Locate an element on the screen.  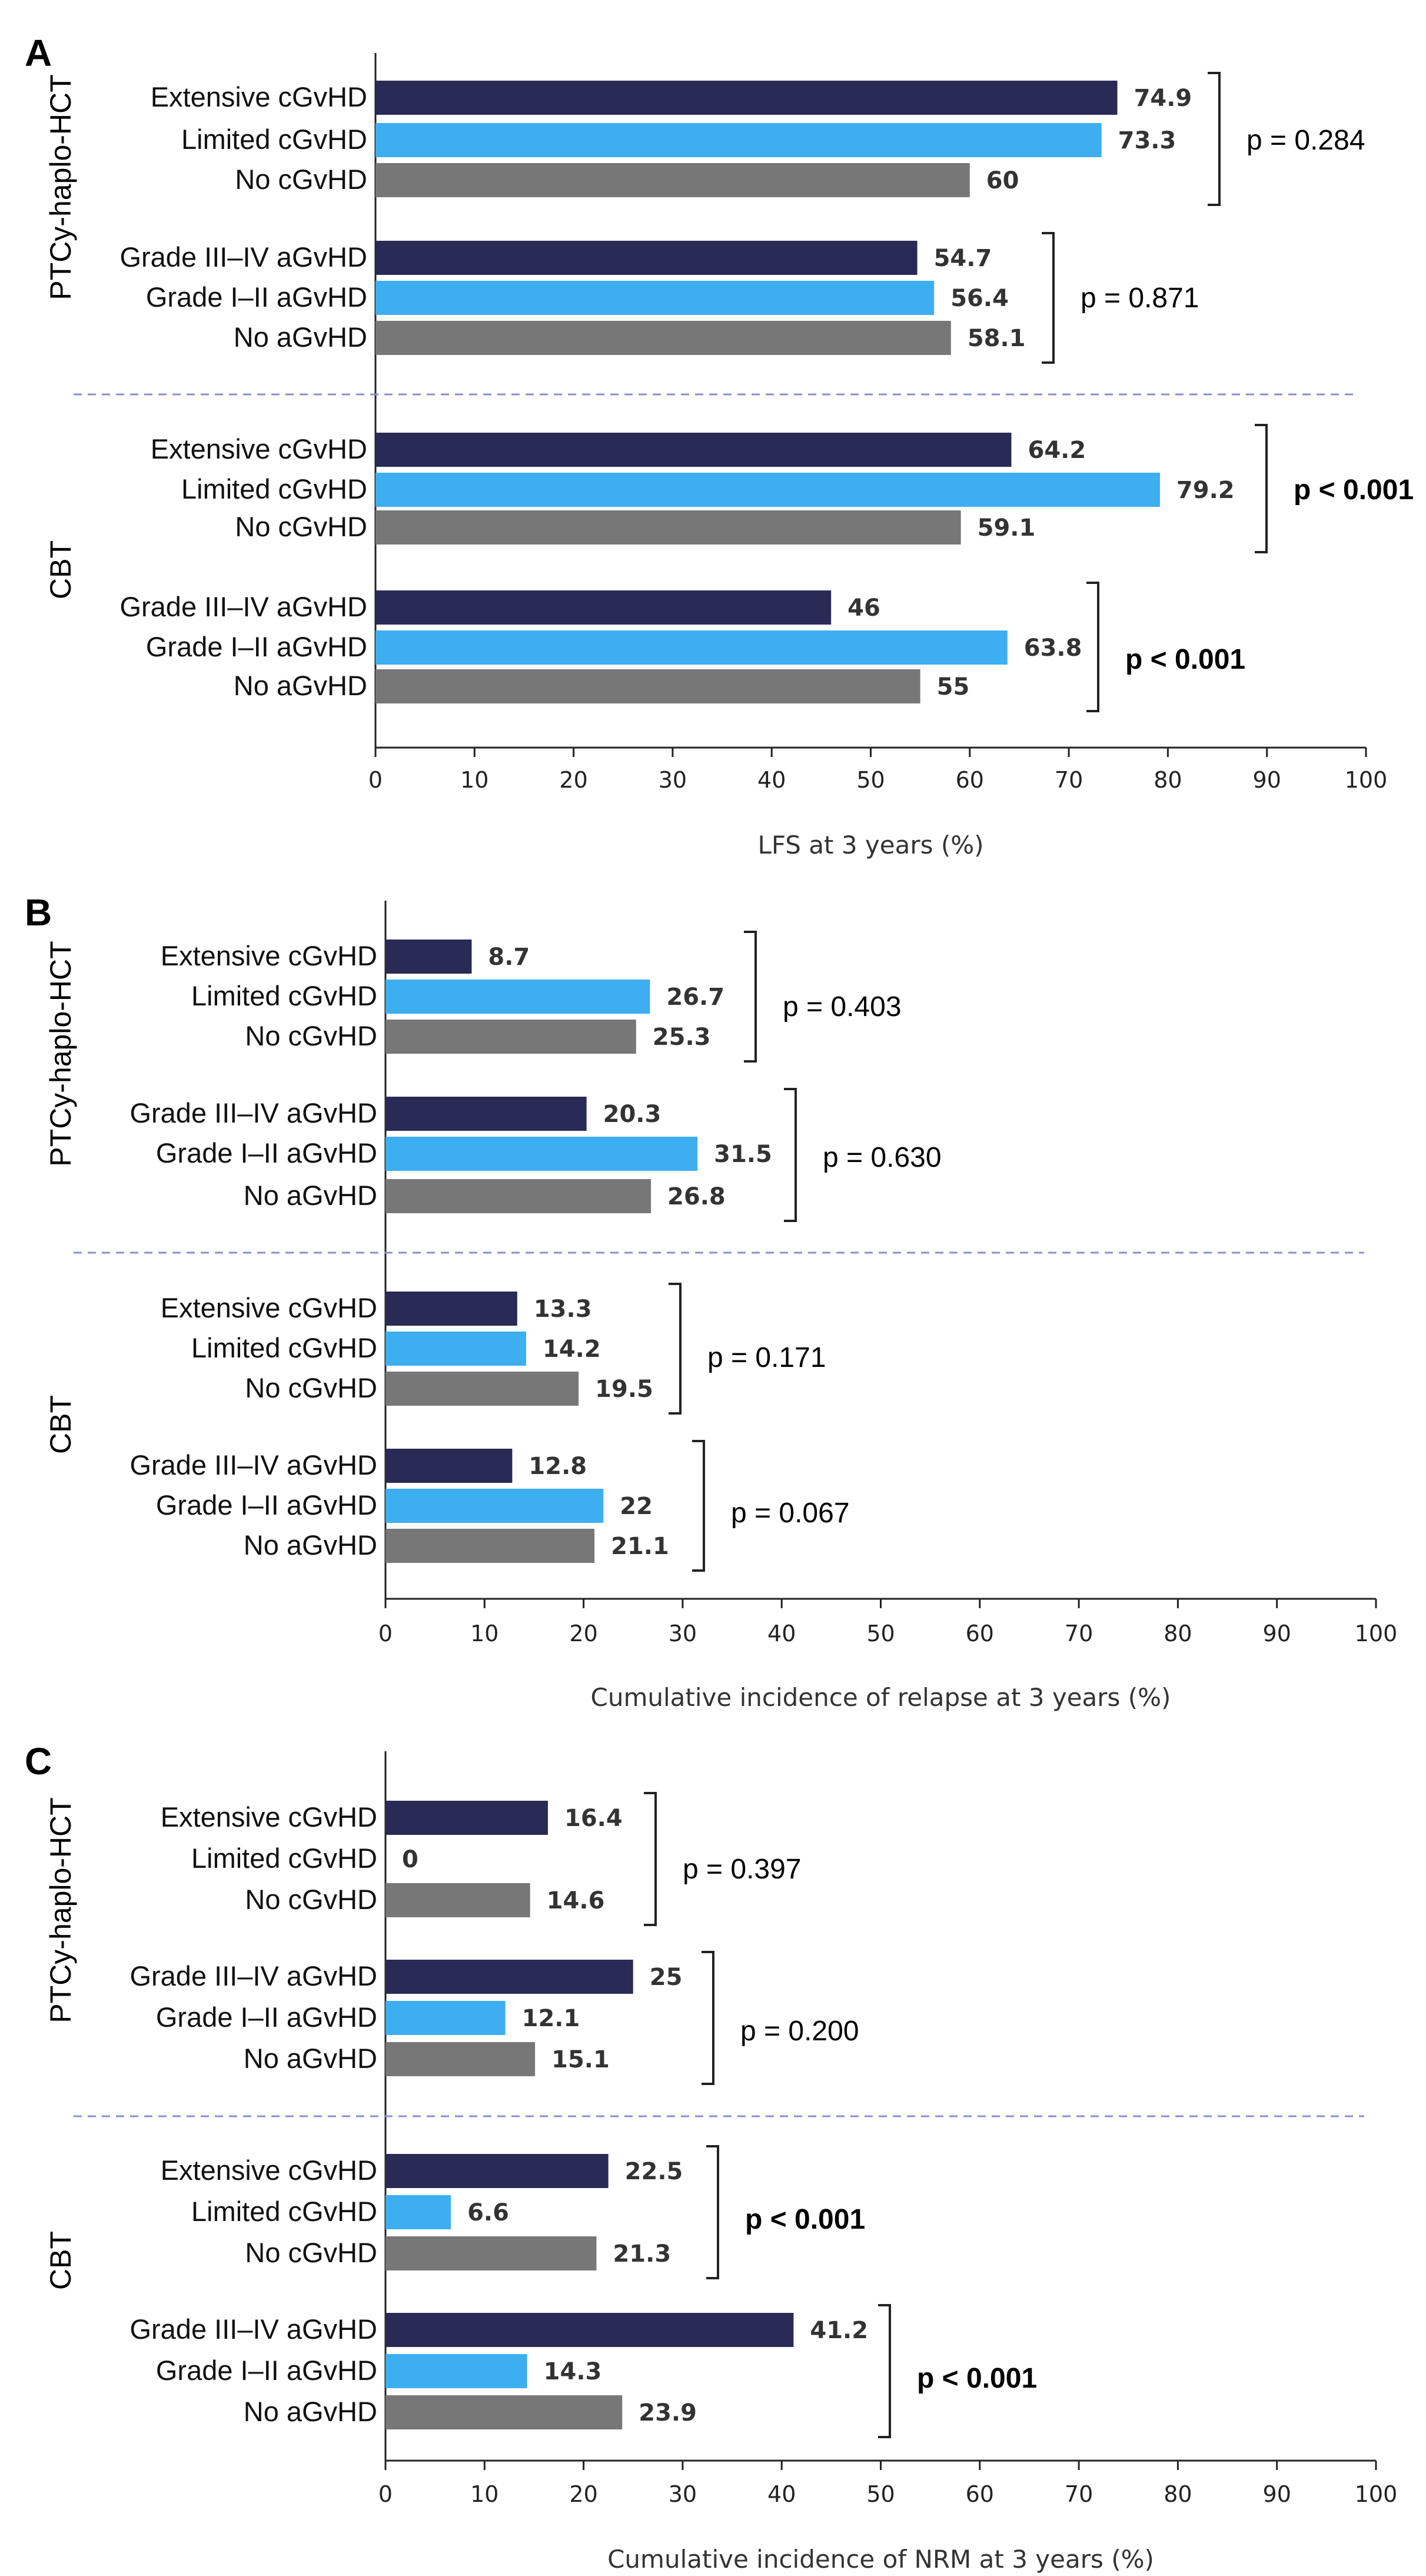
p-value-label: p = 0.397 is located at coordinates (742, 1870).